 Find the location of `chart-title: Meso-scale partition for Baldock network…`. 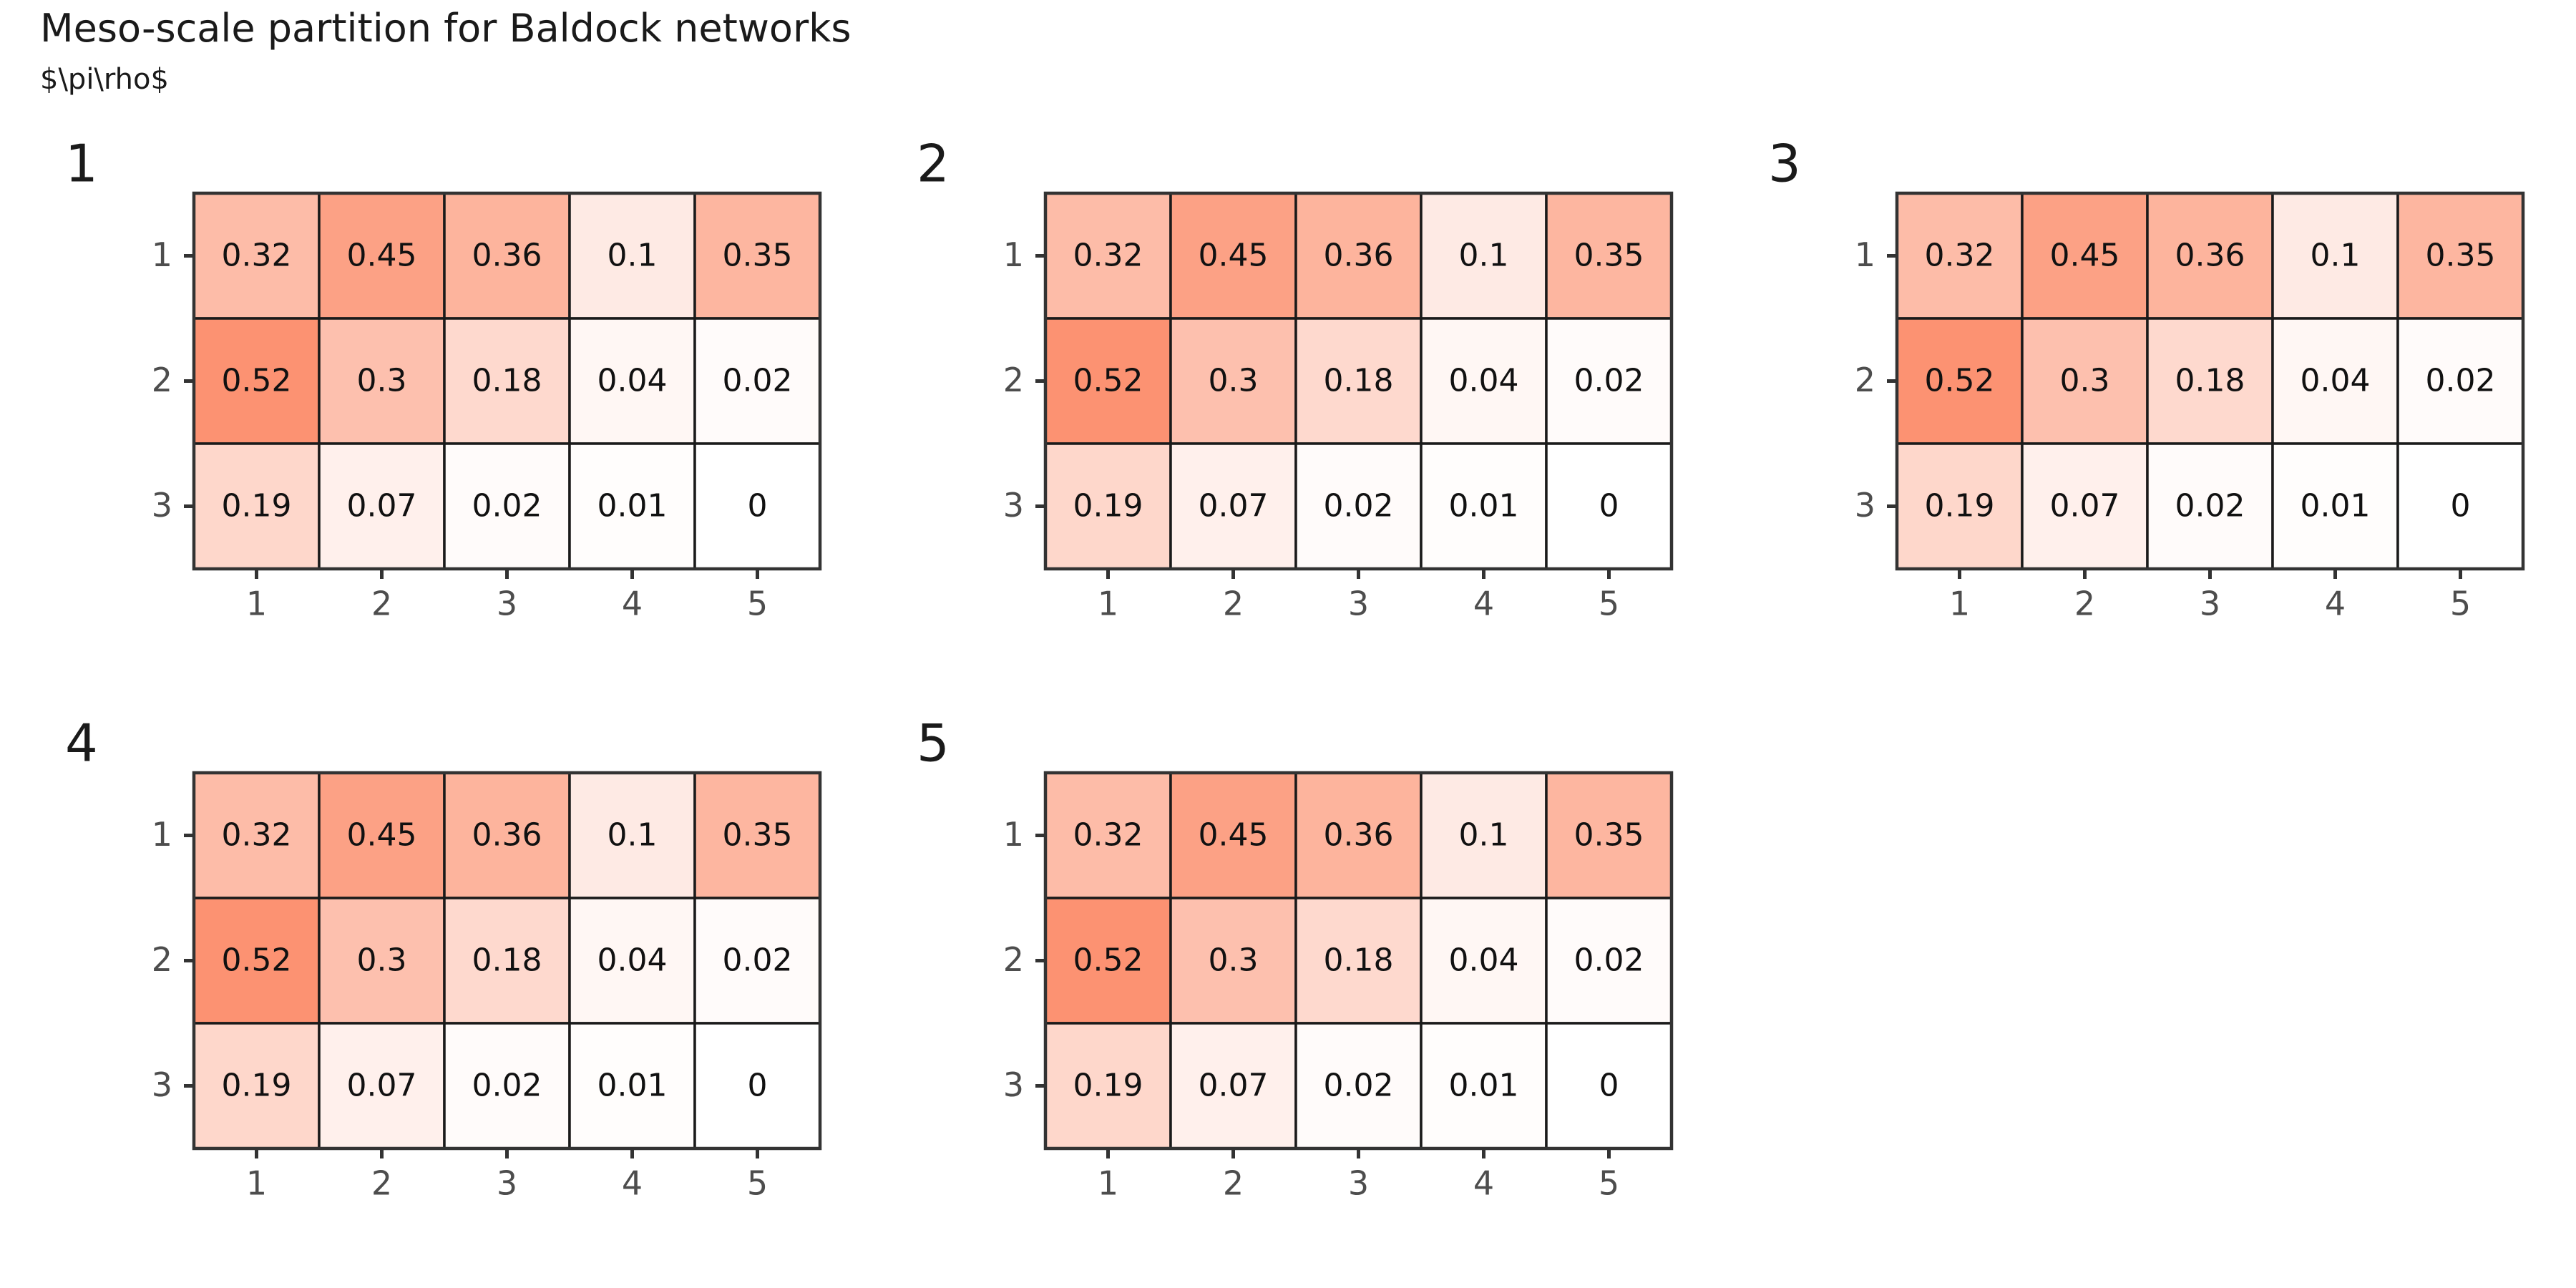

chart-title: Meso-scale partition for Baldock network… is located at coordinates (446, 28).